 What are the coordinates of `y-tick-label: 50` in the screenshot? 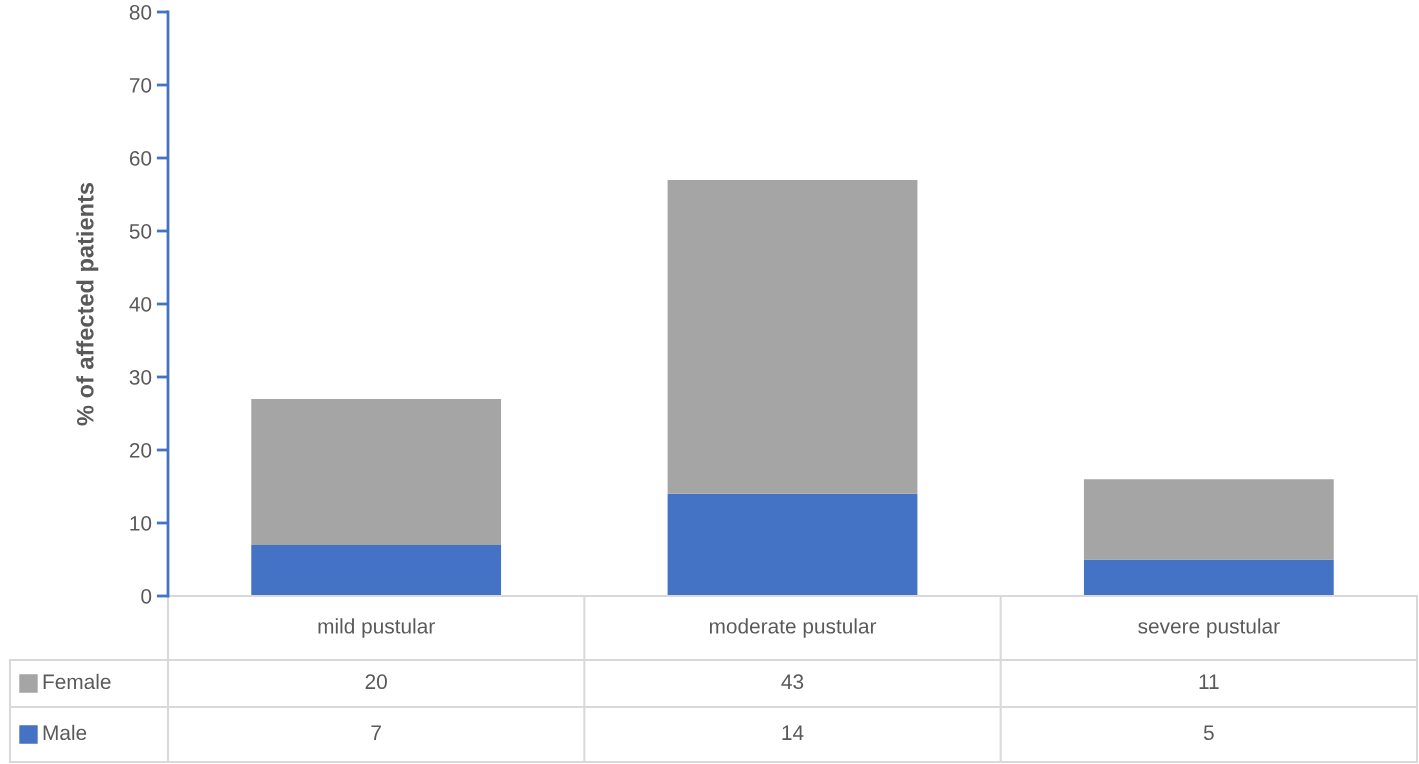 It's located at (140, 231).